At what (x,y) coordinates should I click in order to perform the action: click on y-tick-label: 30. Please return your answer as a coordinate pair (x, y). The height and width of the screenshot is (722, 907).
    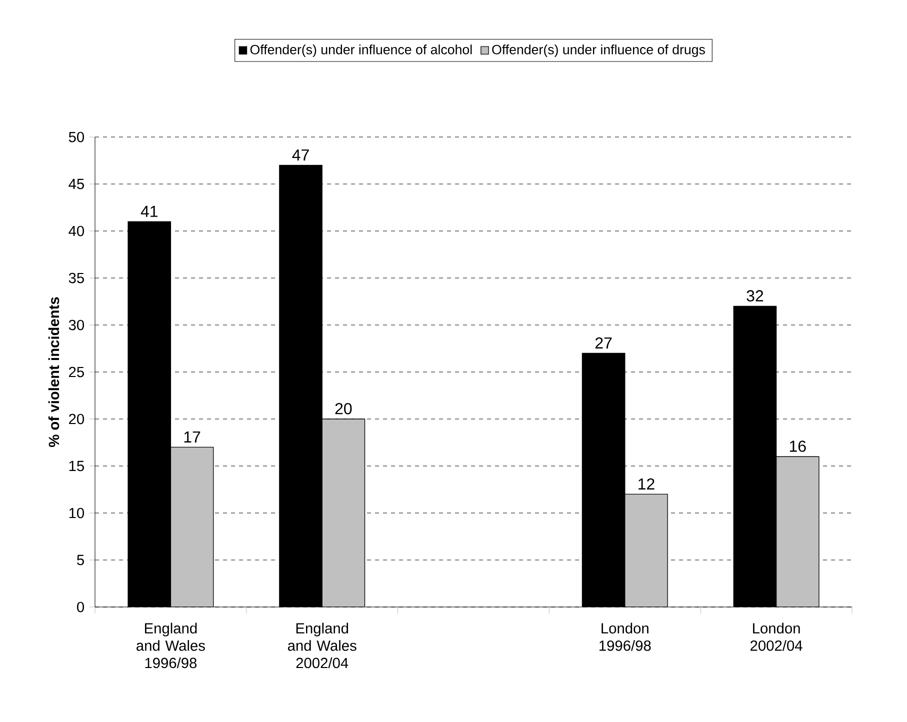
    Looking at the image, I should click on (76, 325).